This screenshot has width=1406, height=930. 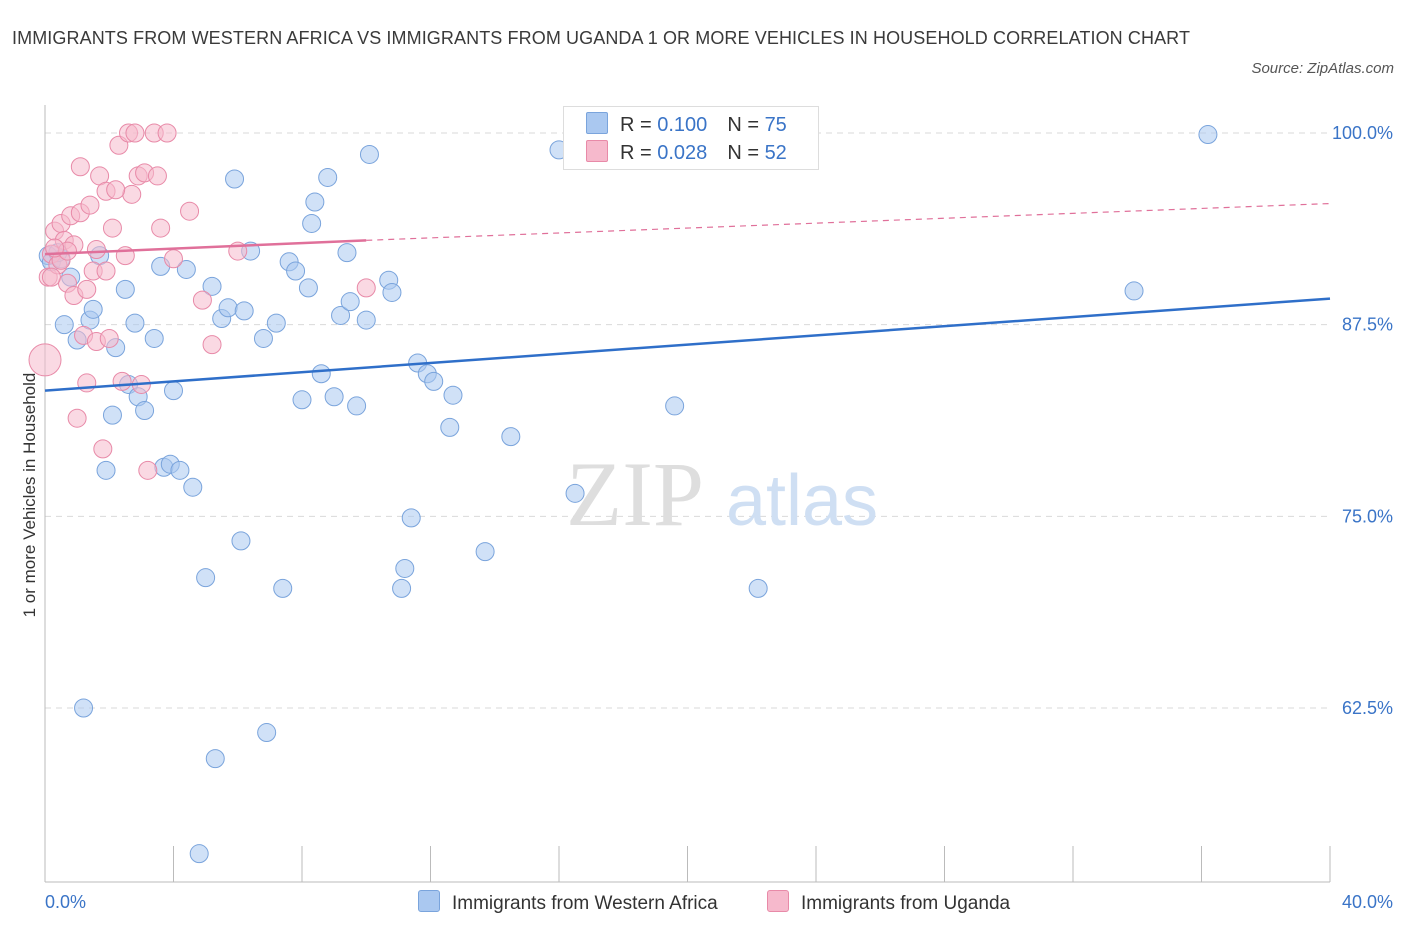 I want to click on legend-r-value: 0.028, so click(x=682, y=153).